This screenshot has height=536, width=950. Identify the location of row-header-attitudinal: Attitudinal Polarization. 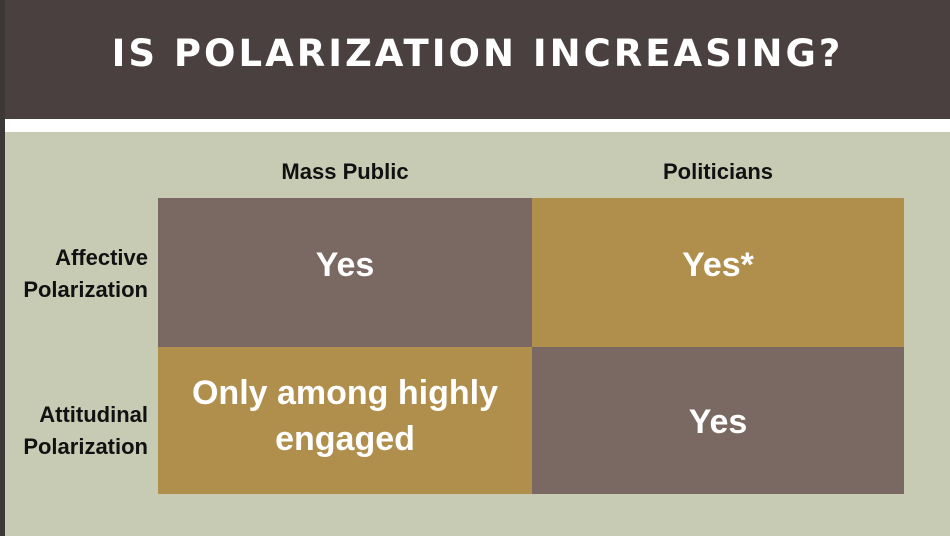
(76, 431).